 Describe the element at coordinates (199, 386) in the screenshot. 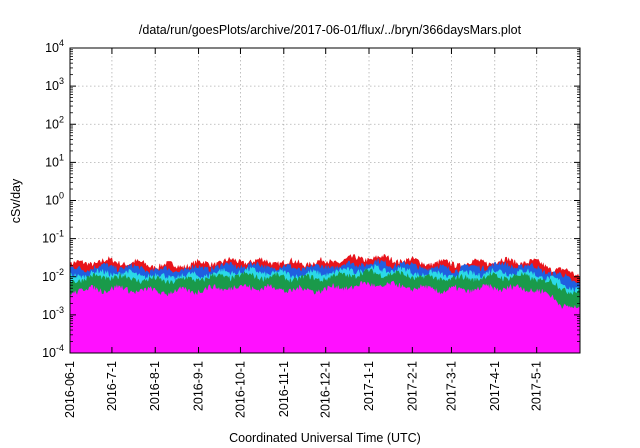

I see `x-tick-label: 2016-9-1` at that location.